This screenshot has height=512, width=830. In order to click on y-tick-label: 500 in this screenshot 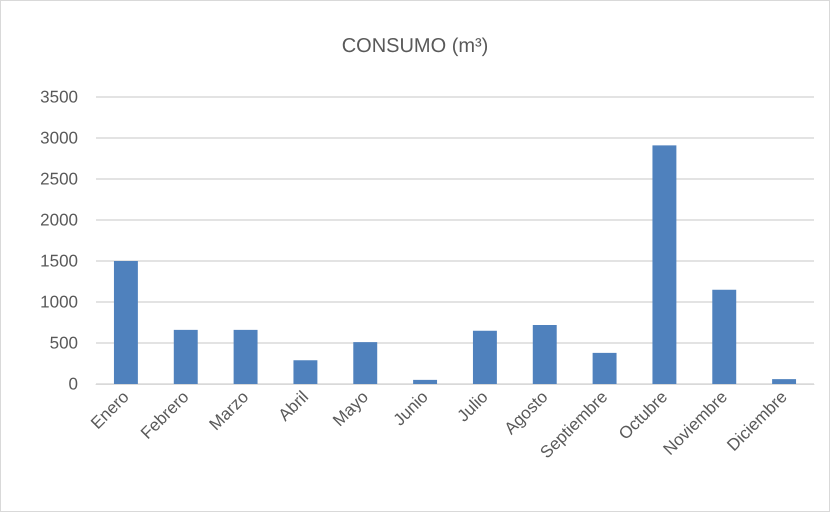, I will do `click(64, 343)`.